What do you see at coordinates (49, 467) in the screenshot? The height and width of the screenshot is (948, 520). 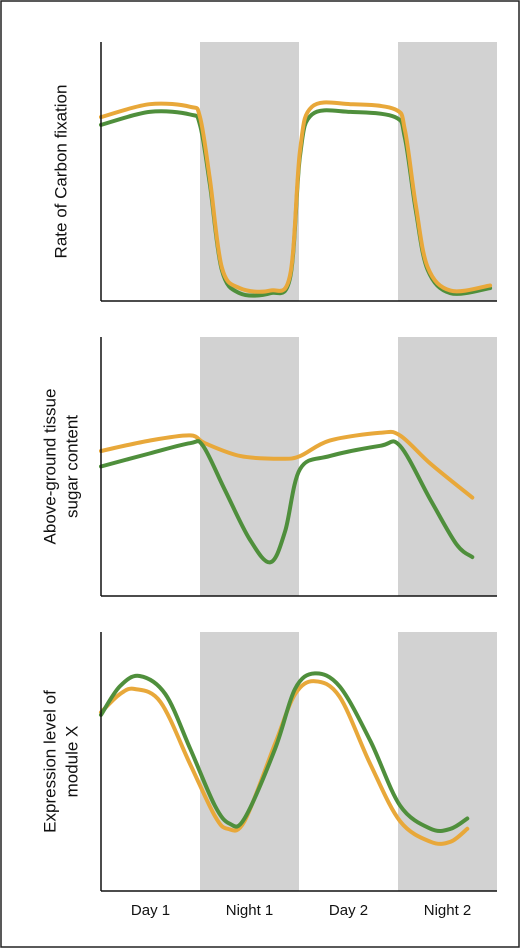 I see `y-axis-label: Above-ground tissue` at bounding box center [49, 467].